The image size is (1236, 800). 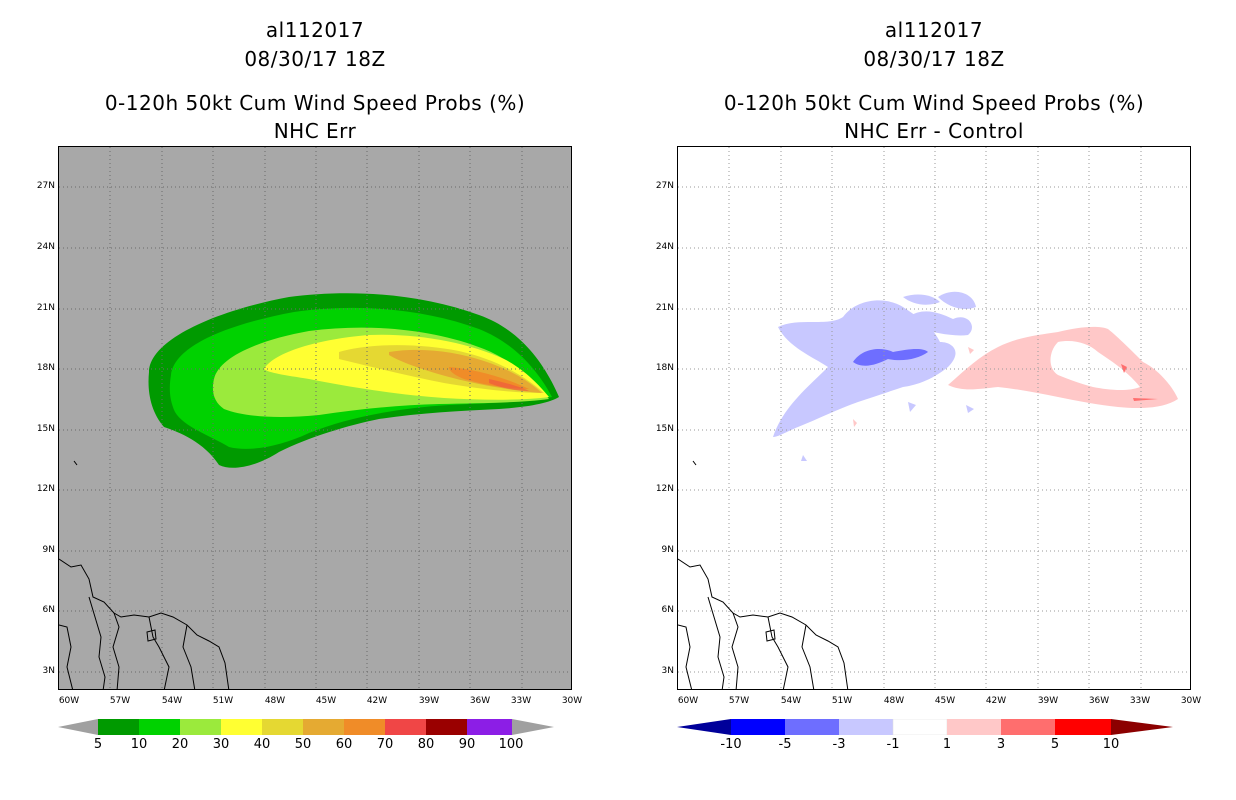 I want to click on diff-neg-3c, so click(x=921, y=299).